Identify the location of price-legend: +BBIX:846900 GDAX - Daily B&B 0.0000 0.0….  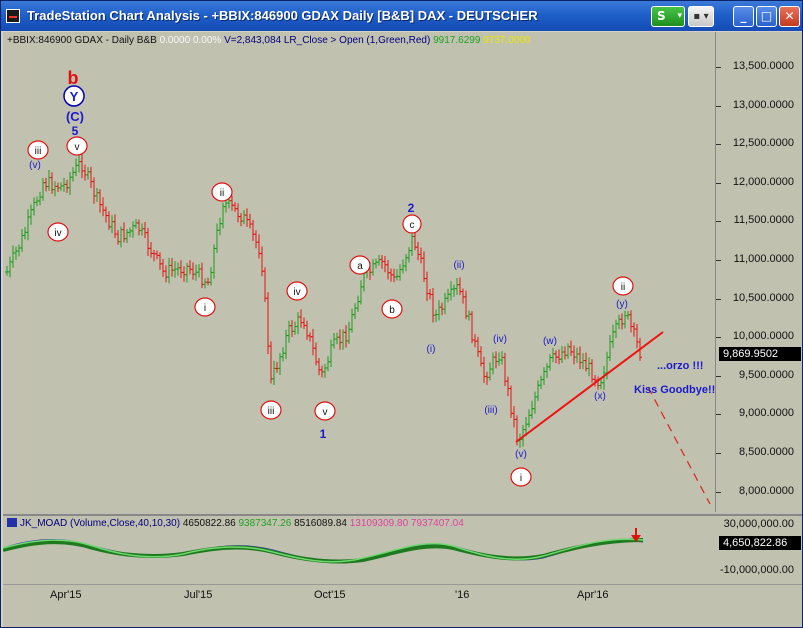
(268, 40).